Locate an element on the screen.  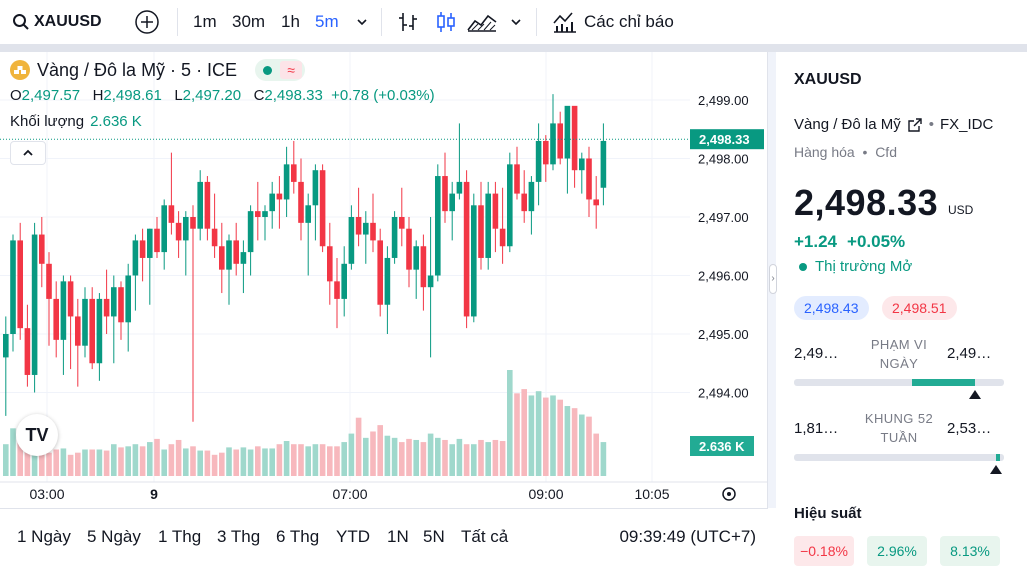
panel-description-text: Vàng / Đô la Mỹ is located at coordinates (847, 124).